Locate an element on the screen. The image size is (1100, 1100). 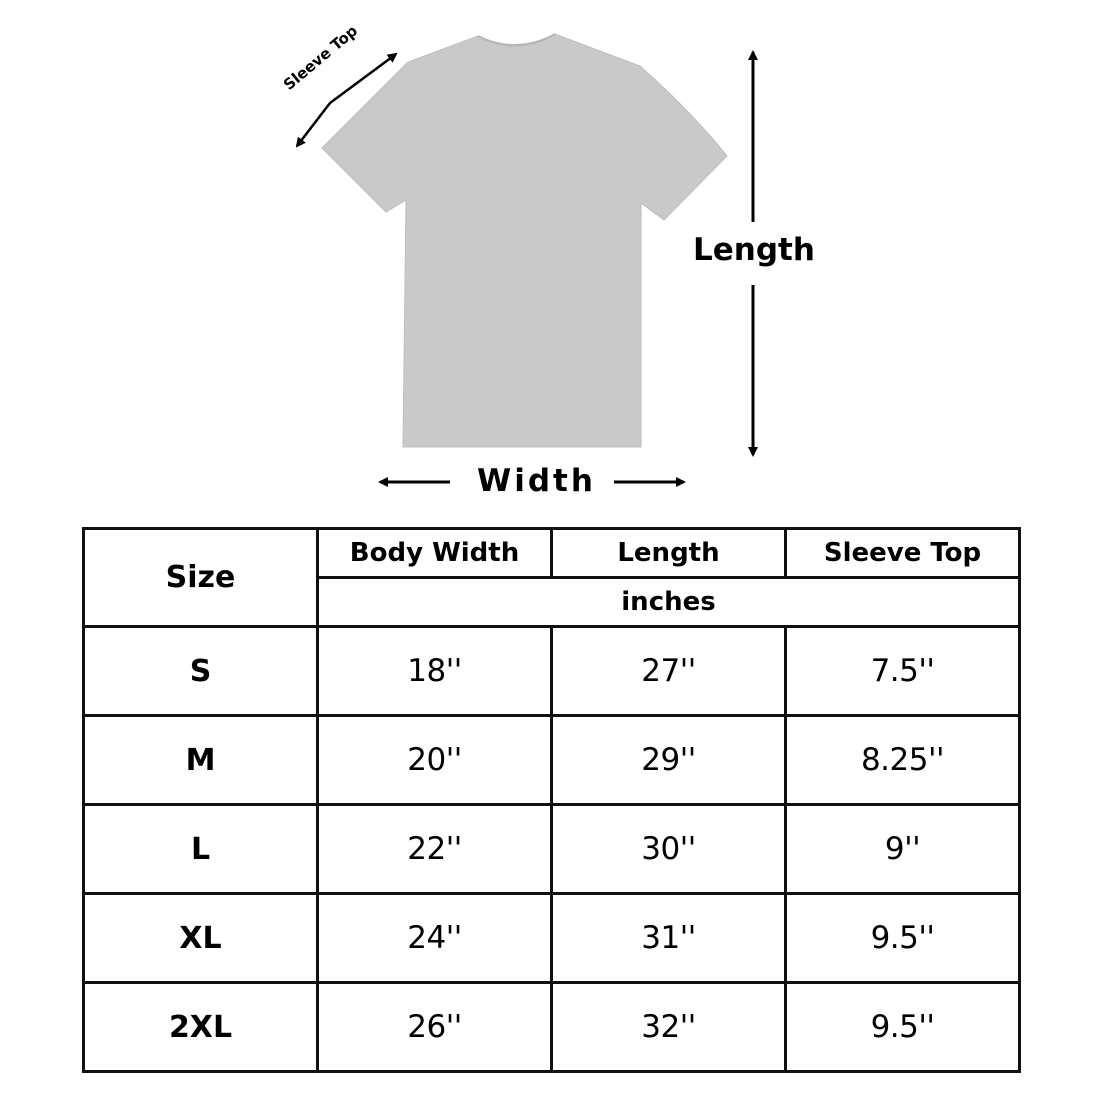
body-width-cell: 20'' is located at coordinates (434, 760).